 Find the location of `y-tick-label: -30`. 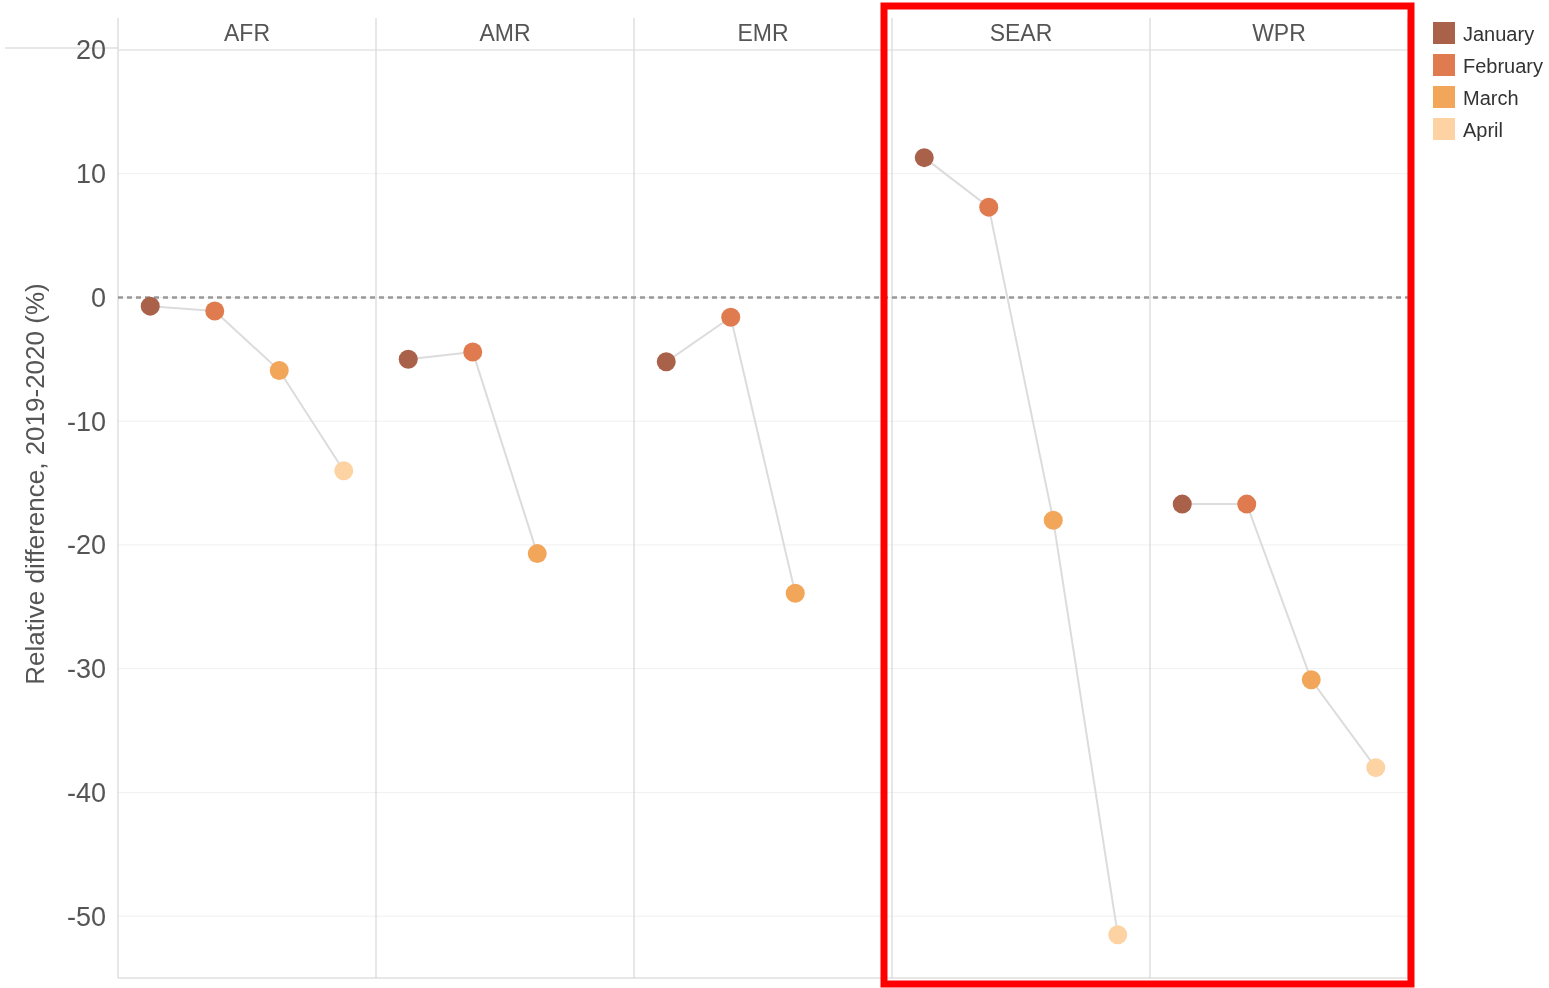

y-tick-label: -30 is located at coordinates (86, 669).